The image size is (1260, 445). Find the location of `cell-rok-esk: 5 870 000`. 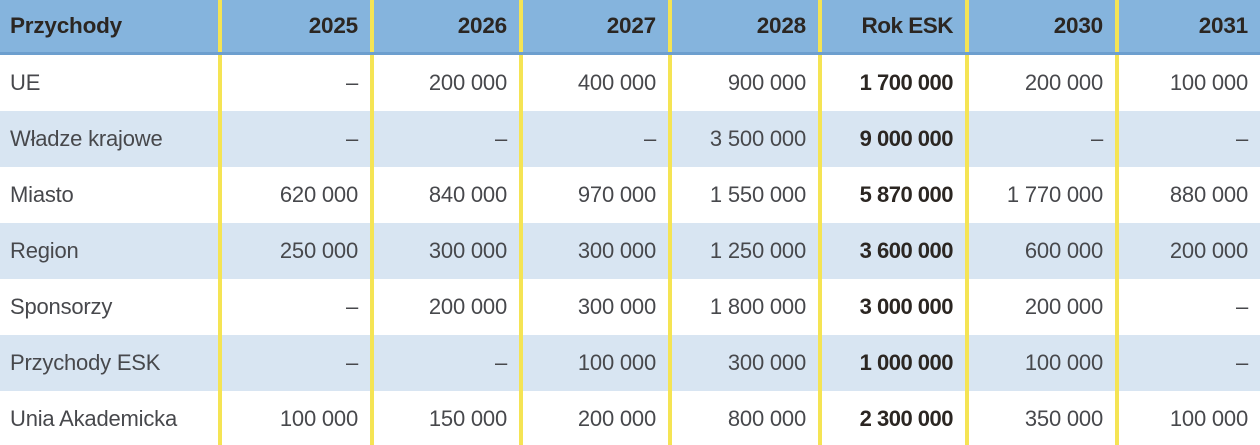

cell-rok-esk: 5 870 000 is located at coordinates (891, 195).